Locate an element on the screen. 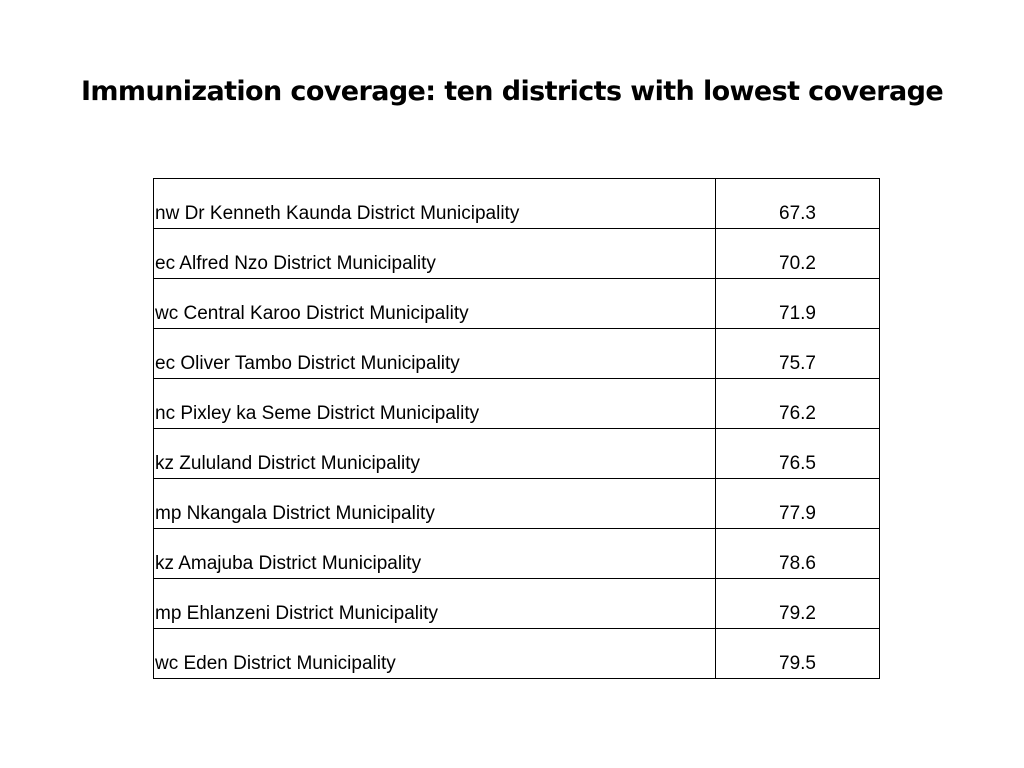 This screenshot has height=768, width=1024. coverage-value: 71.9 is located at coordinates (797, 303).